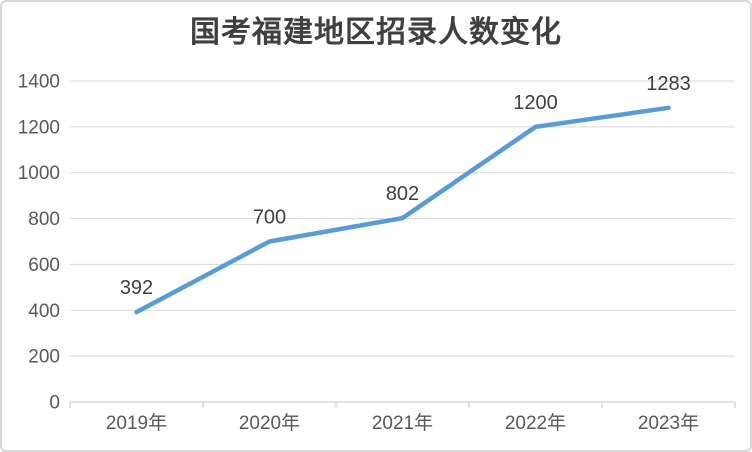 The width and height of the screenshot is (752, 452). Describe the element at coordinates (668, 423) in the screenshot. I see `x-axis-tick-label: 2023年` at that location.